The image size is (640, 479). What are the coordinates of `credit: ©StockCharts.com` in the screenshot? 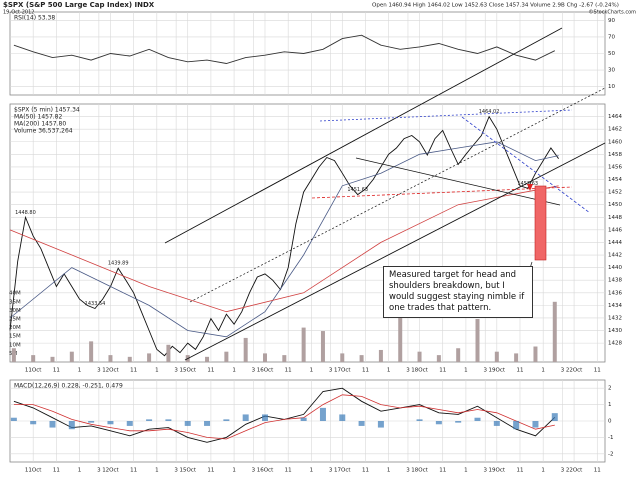 It's located at (613, 12).